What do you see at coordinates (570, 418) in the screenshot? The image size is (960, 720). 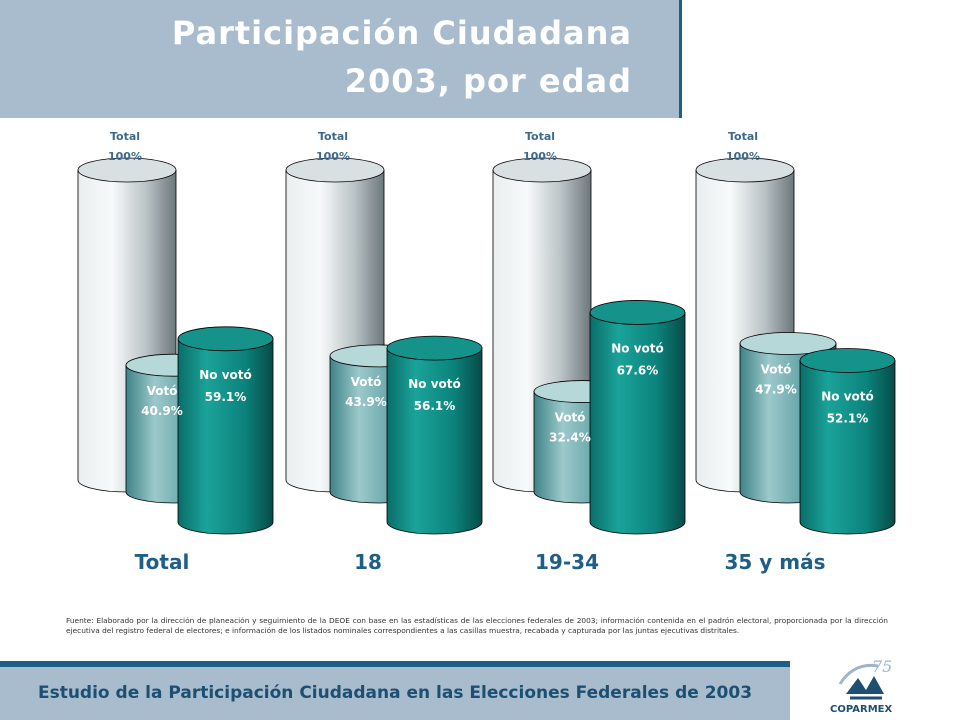 I see `label-voto-name-2: Votó` at bounding box center [570, 418].